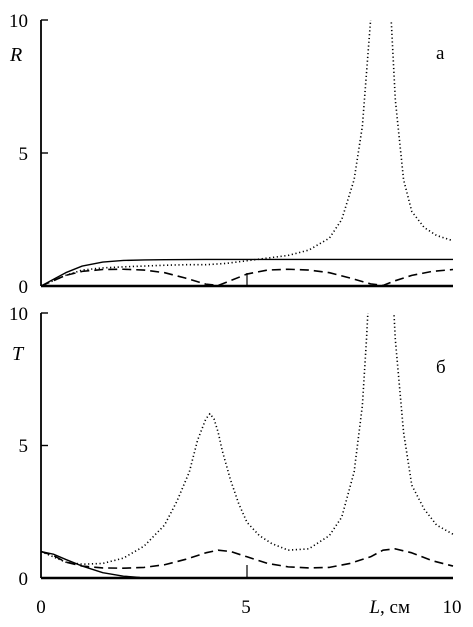  What do you see at coordinates (452, 607) in the screenshot?
I see `xtick-10: 10` at bounding box center [452, 607].